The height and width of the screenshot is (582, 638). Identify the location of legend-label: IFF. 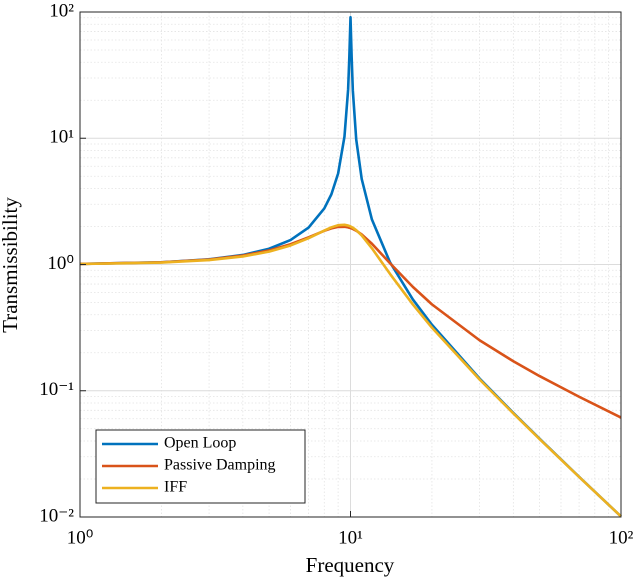
(175, 487).